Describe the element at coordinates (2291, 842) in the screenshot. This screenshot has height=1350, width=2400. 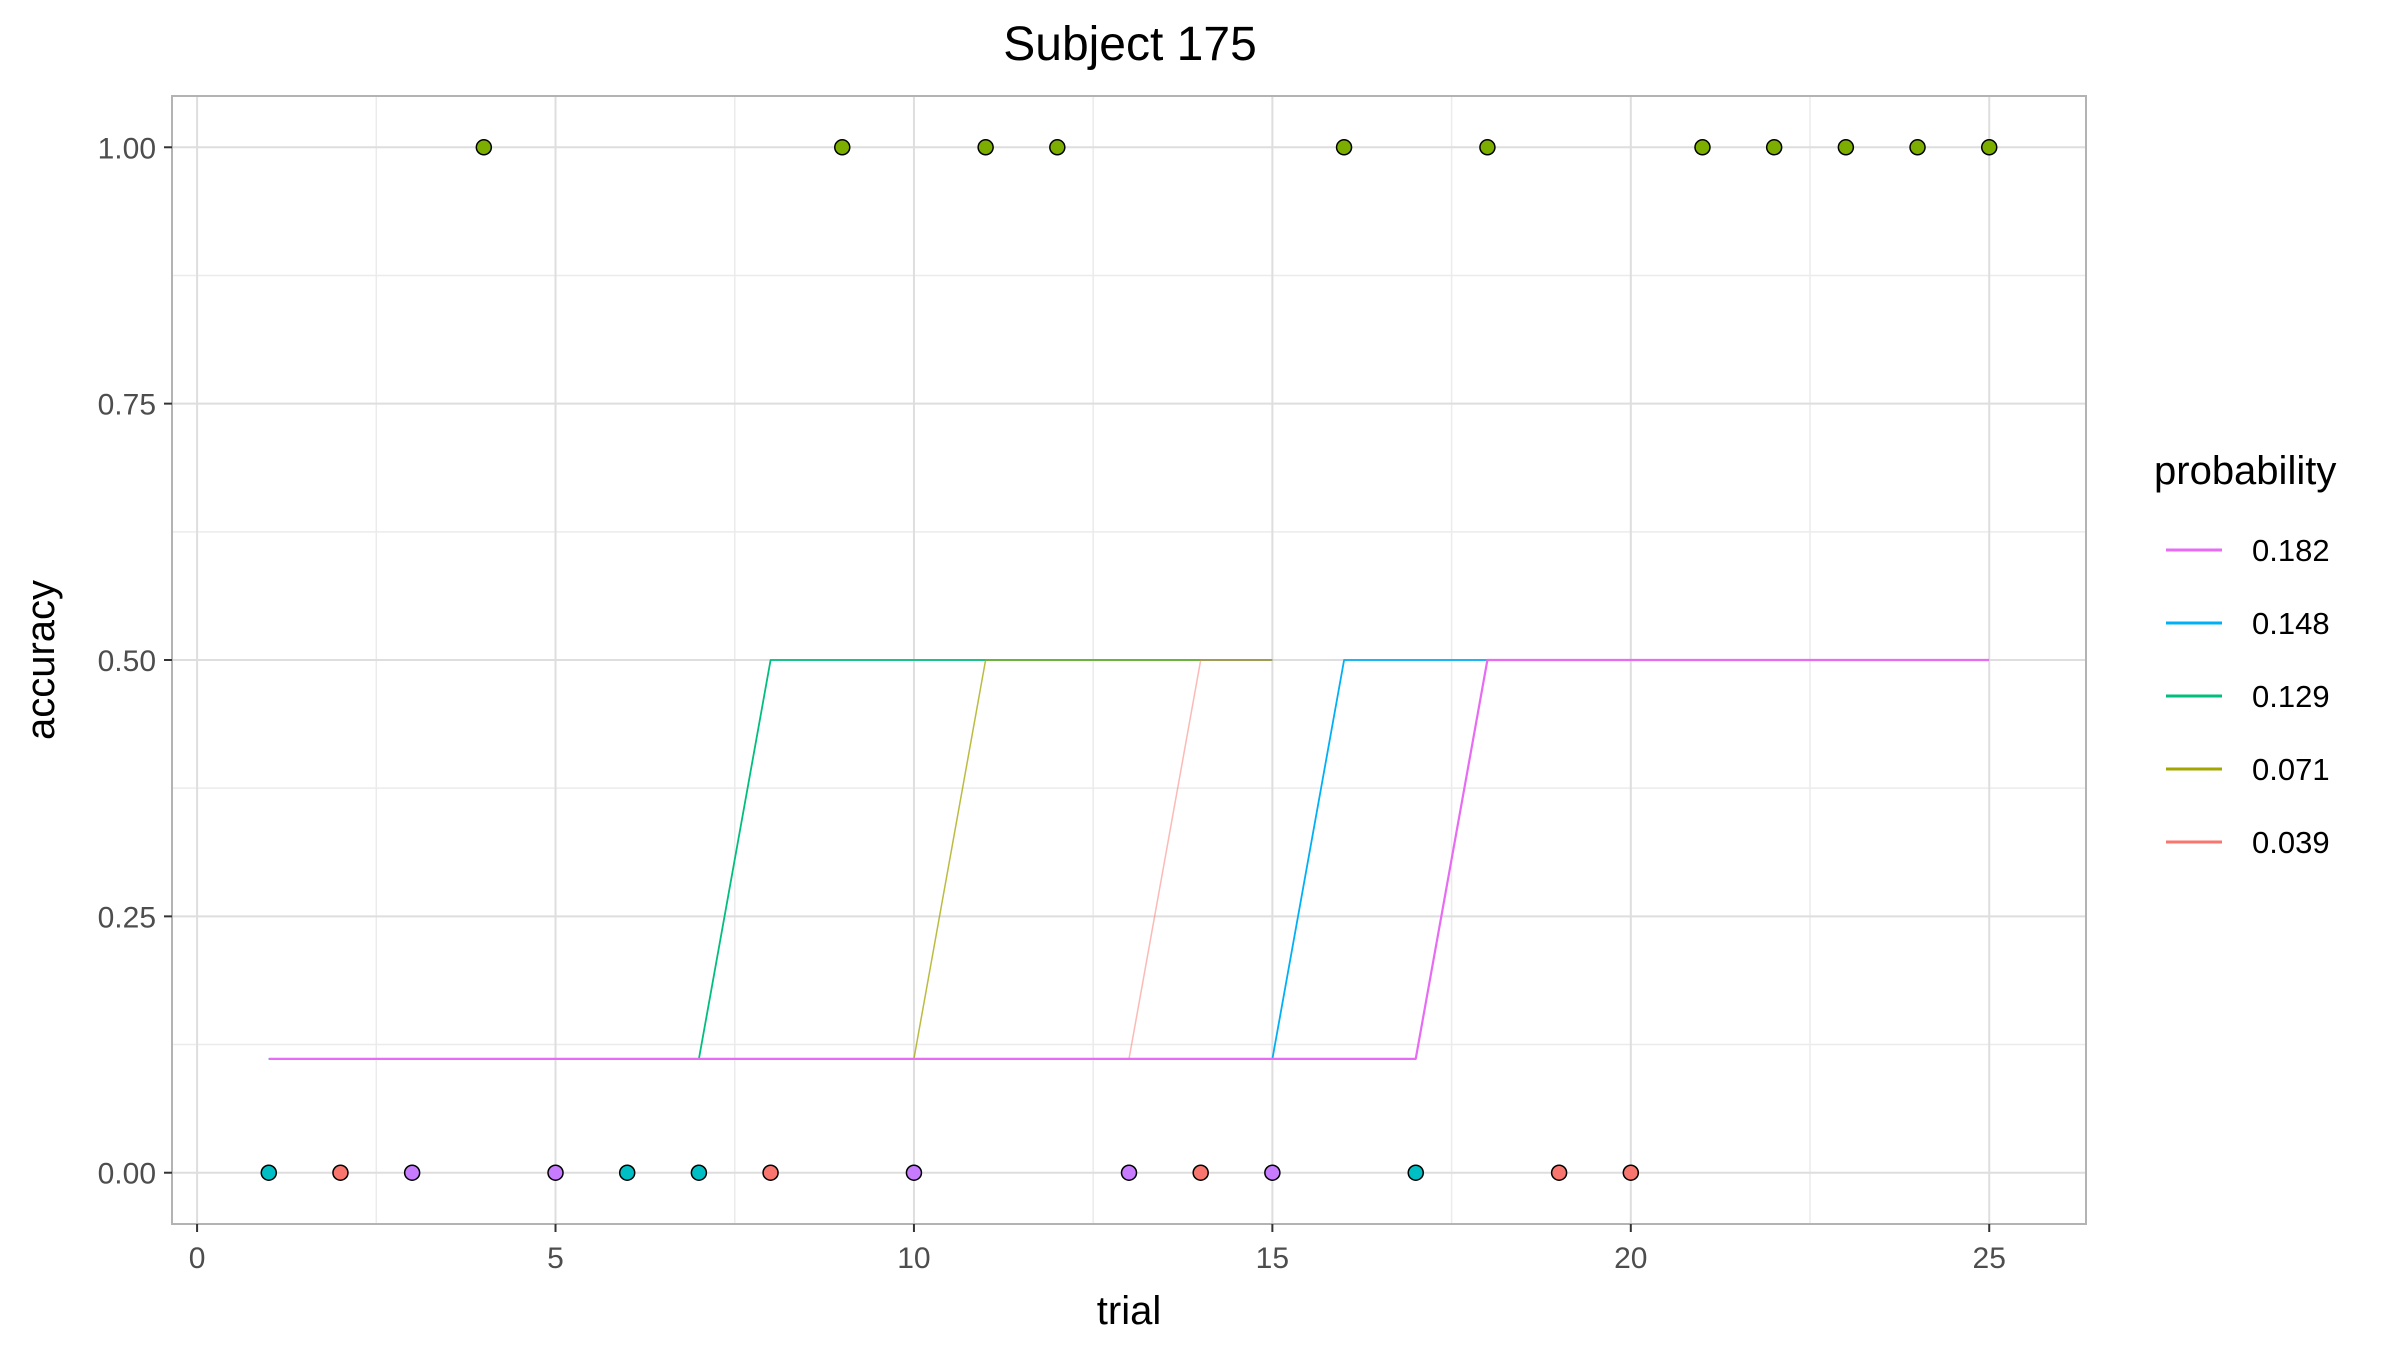
I see `legend-label: 0.039` at that location.